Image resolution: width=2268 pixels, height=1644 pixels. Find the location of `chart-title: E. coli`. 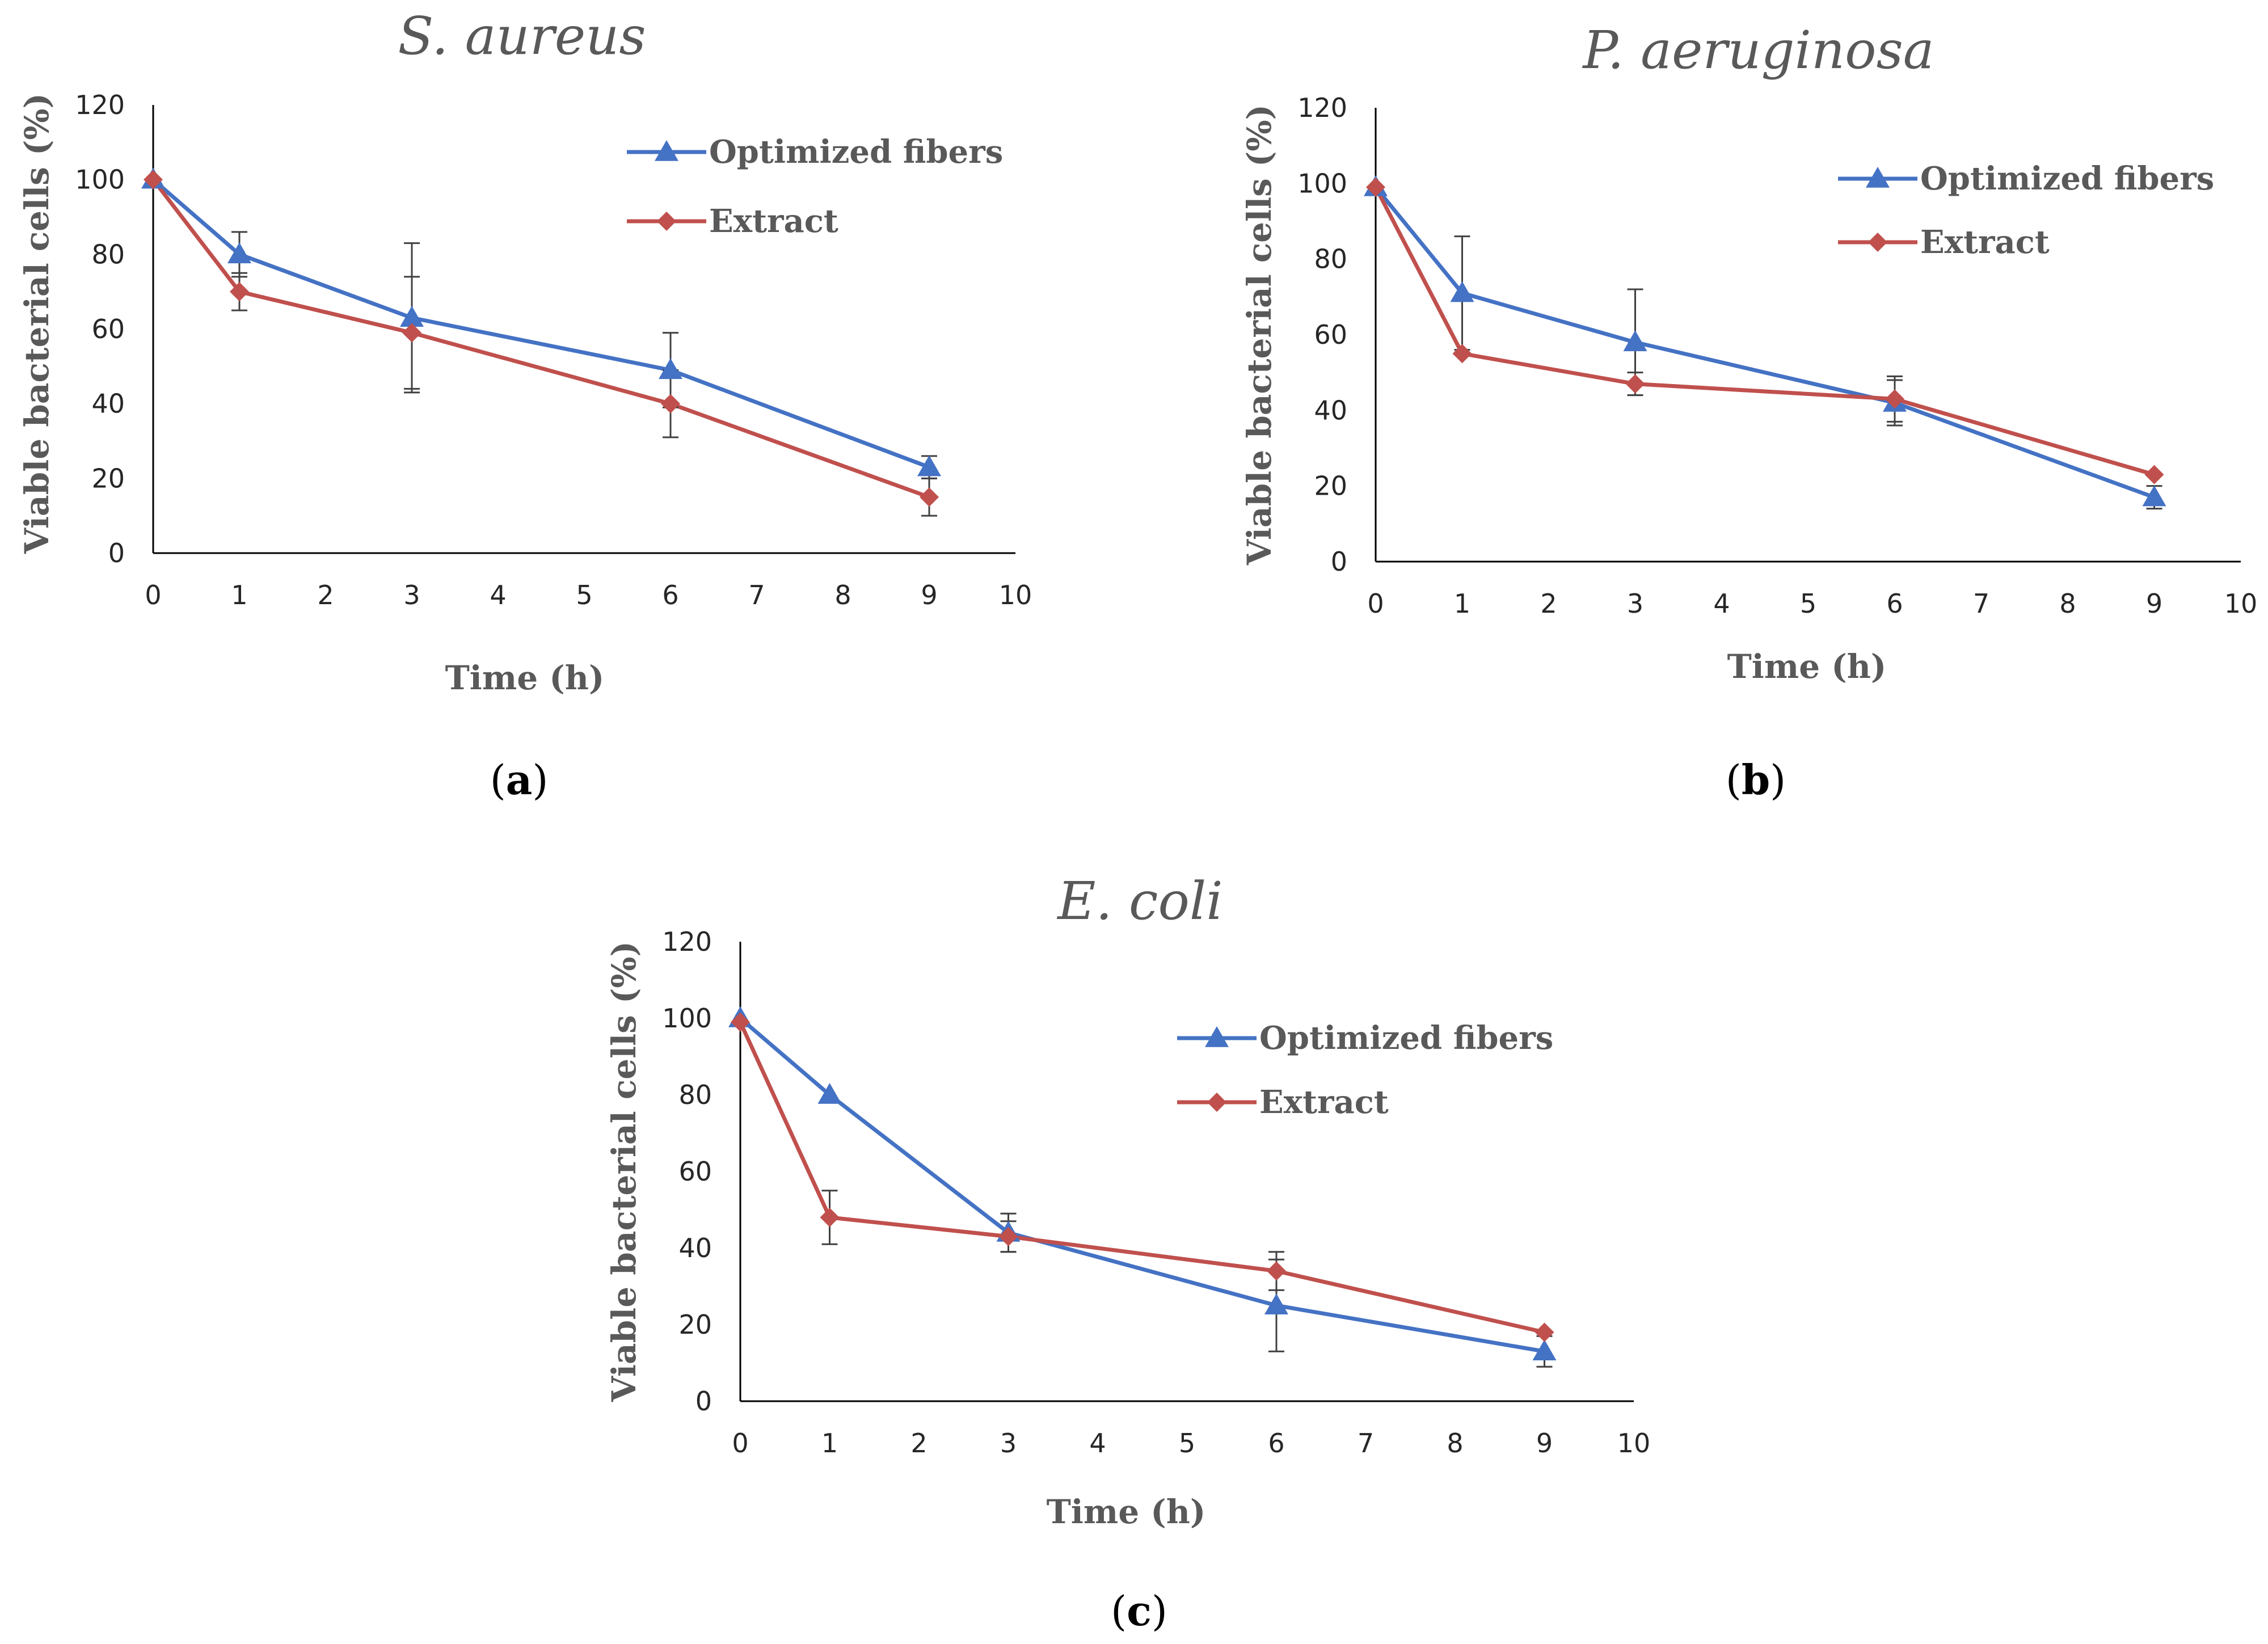

chart-title: E. coli is located at coordinates (1139, 901).